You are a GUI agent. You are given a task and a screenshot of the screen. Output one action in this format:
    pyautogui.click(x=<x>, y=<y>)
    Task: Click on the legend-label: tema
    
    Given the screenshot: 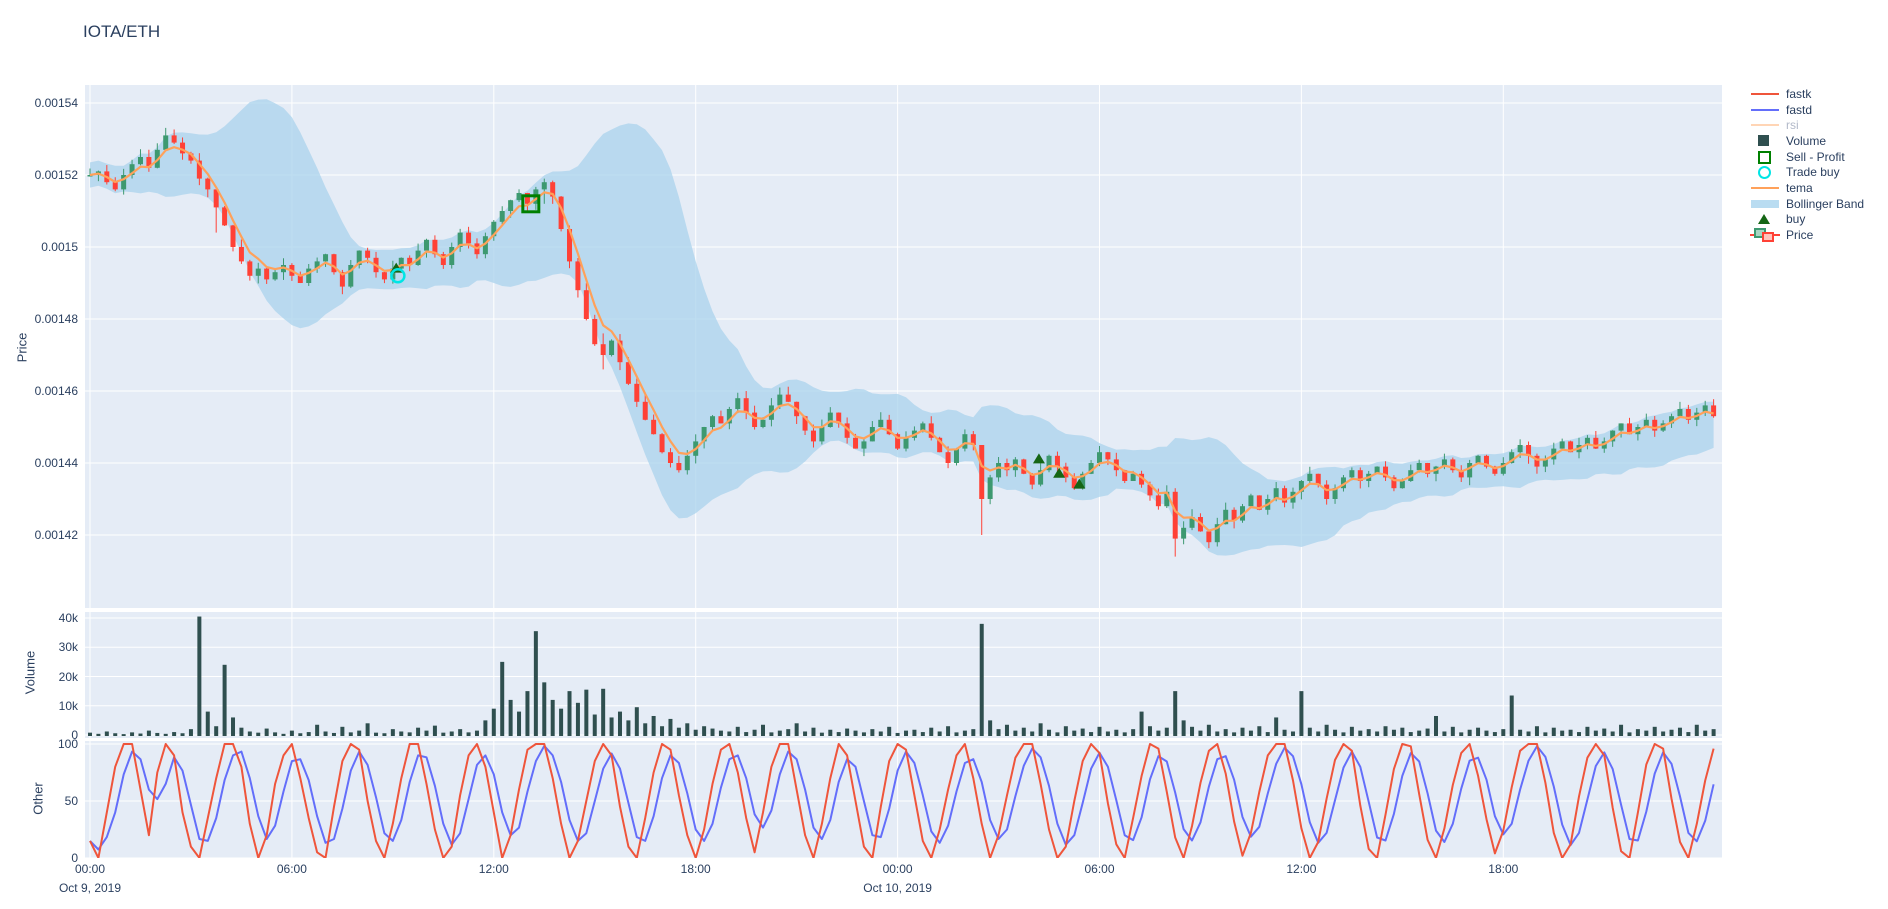 What is the action you would take?
    pyautogui.click(x=1799, y=187)
    